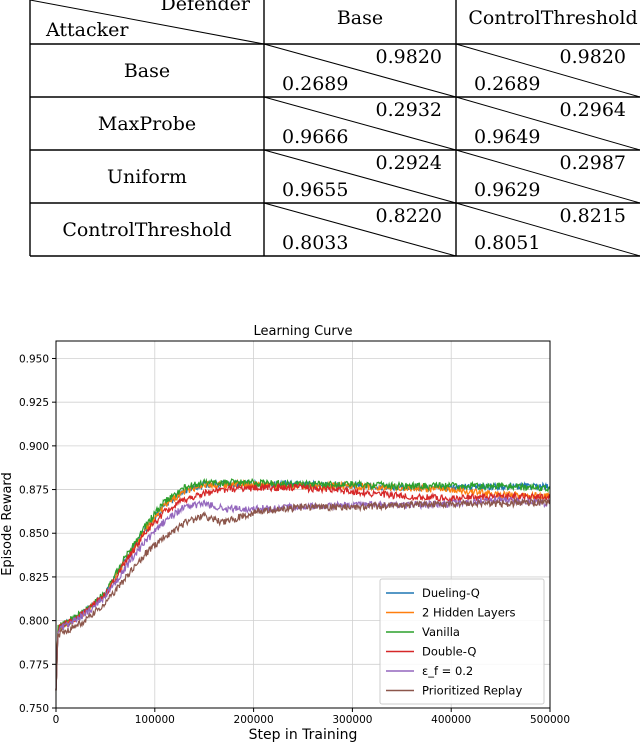  I want to click on cell-upper-value: 0.2964, so click(593, 110).